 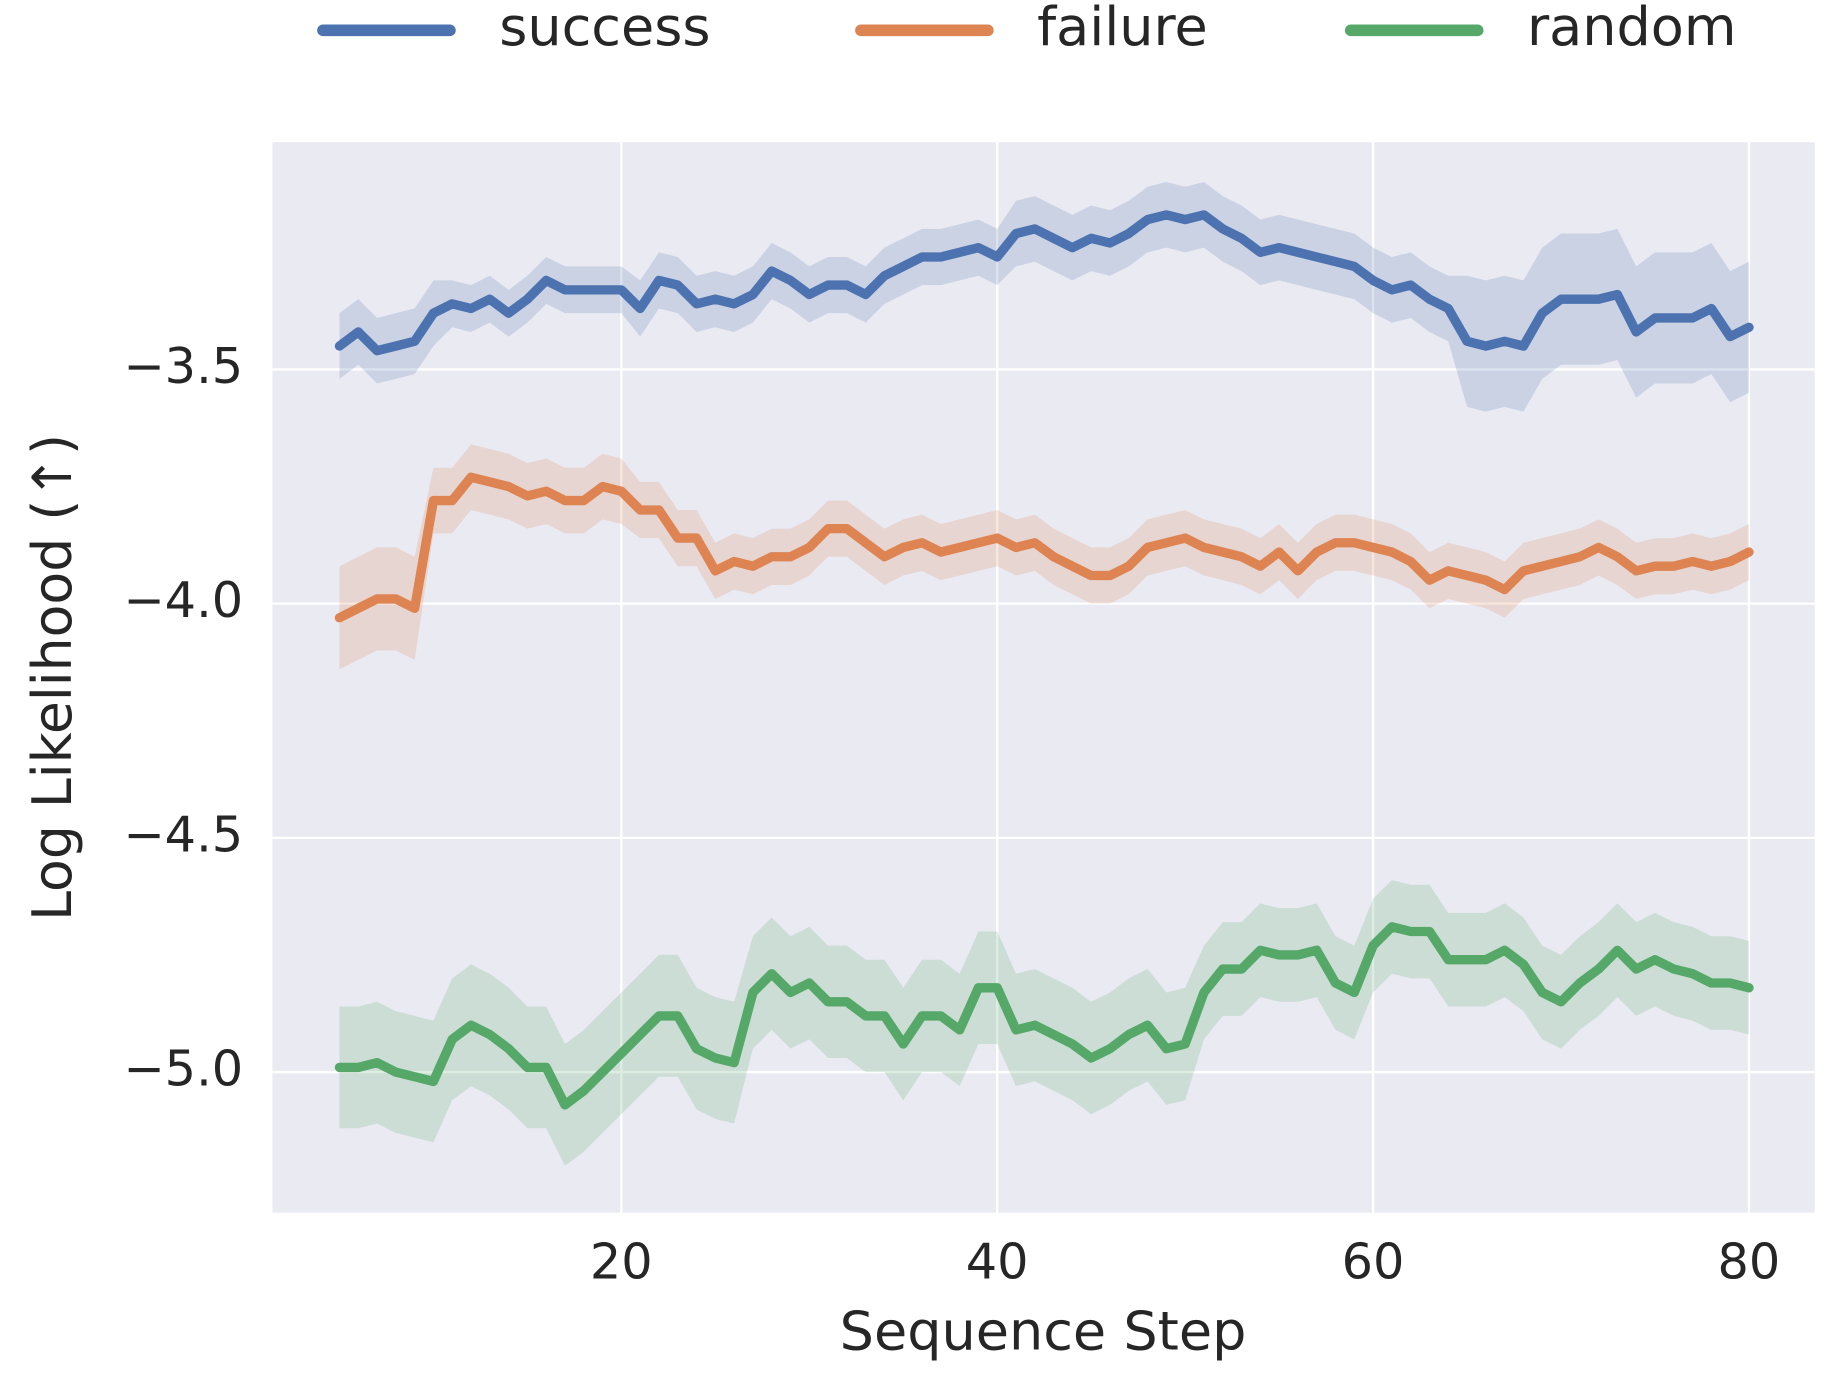 I want to click on y-tick-label: −4.0, so click(x=183, y=600).